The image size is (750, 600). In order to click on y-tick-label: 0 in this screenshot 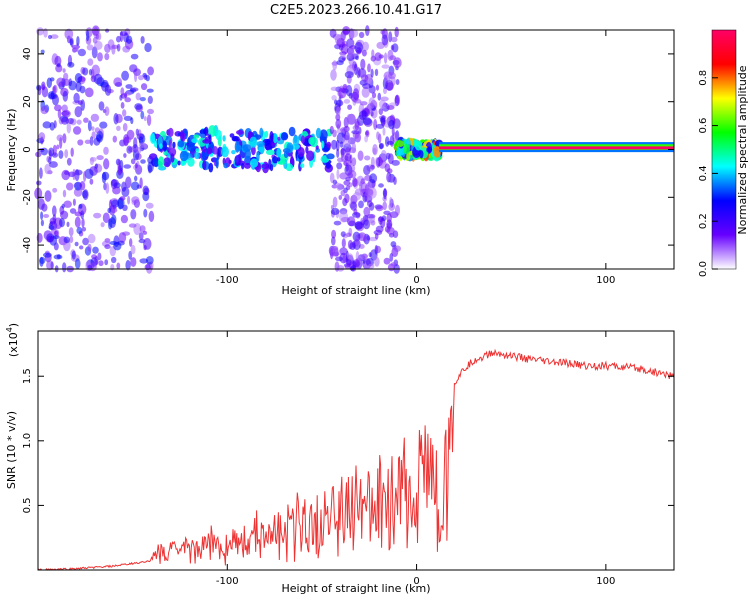, I will do `click(27, 149)`.